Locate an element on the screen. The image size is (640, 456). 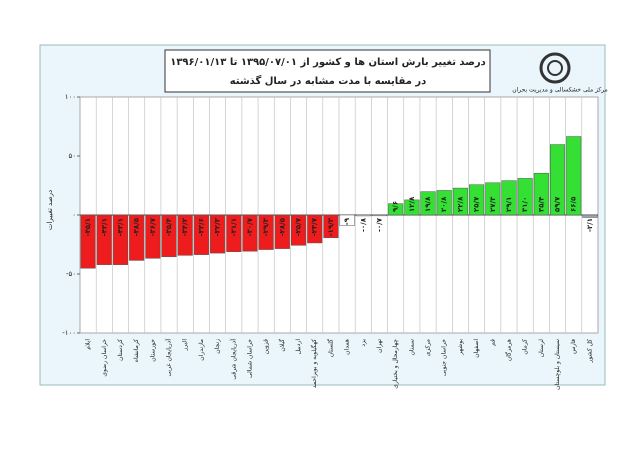
logo-text: مرکز ملی خشکسالی و مدیریت بحران is located at coordinates (560, 90).